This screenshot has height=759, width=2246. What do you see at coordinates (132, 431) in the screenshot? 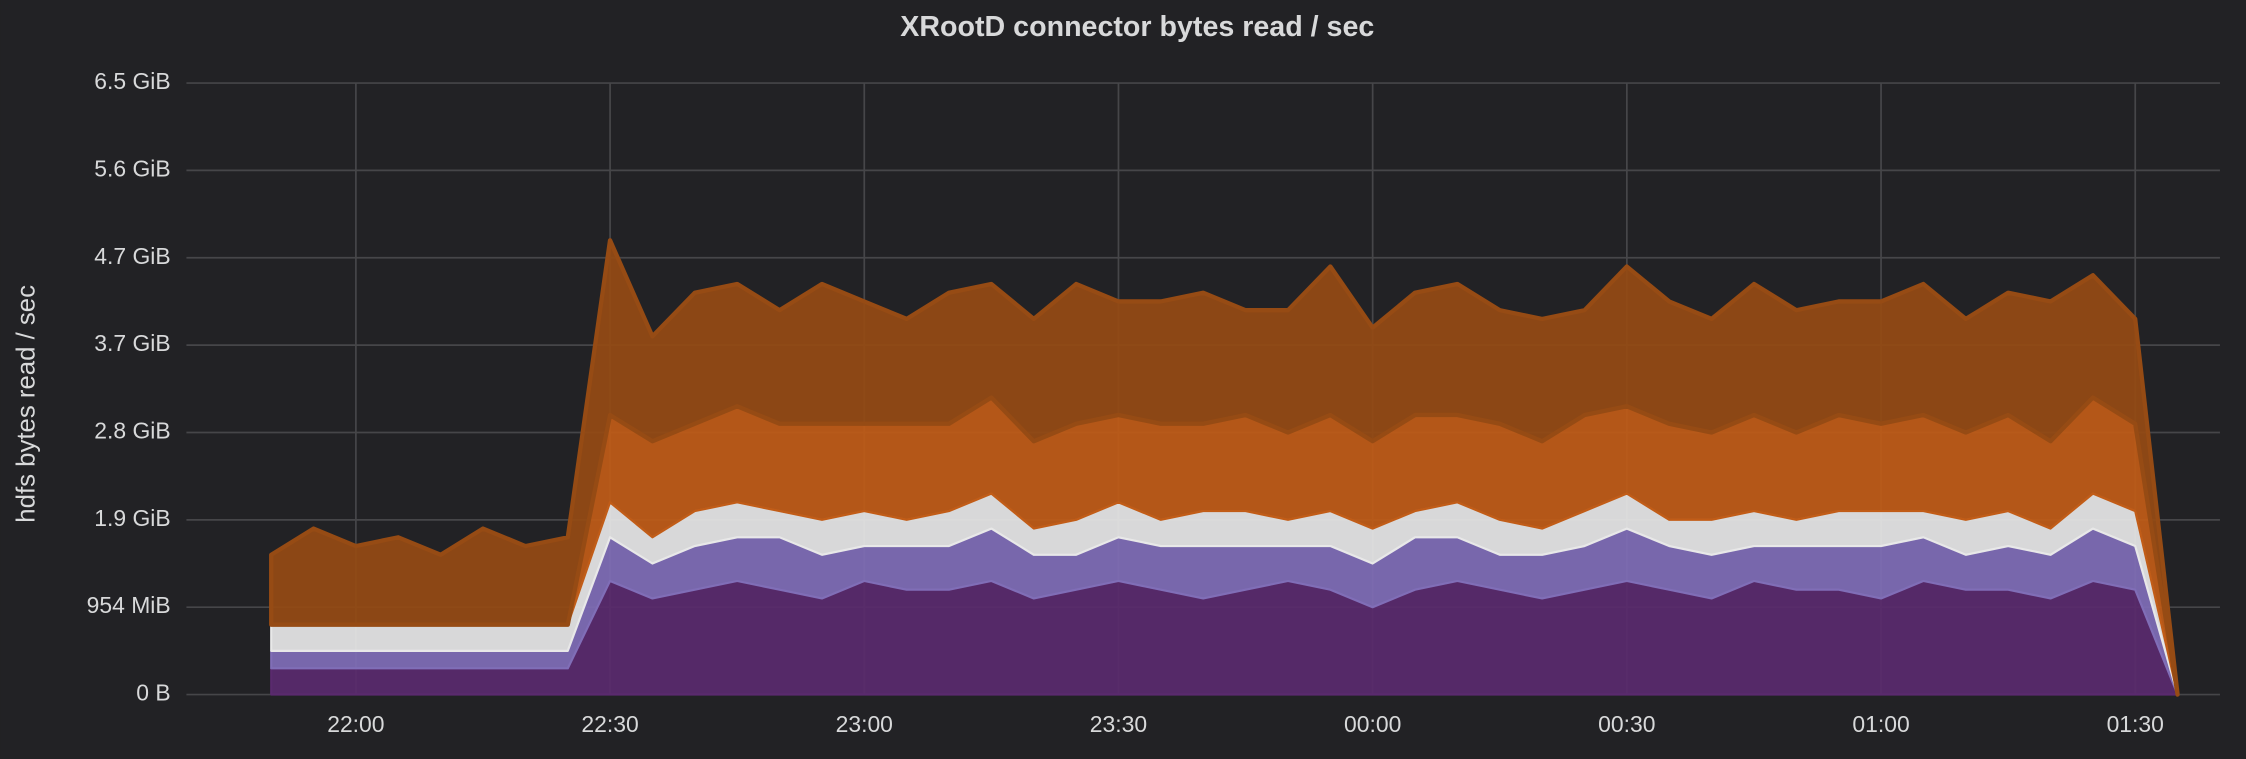
I see `y-tick-label: 2.8 GiB` at bounding box center [132, 431].